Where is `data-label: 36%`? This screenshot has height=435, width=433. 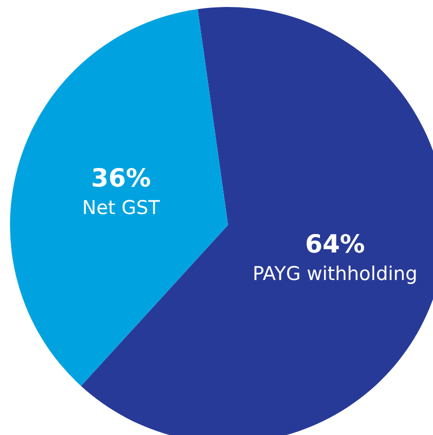 data-label: 36% is located at coordinates (121, 177).